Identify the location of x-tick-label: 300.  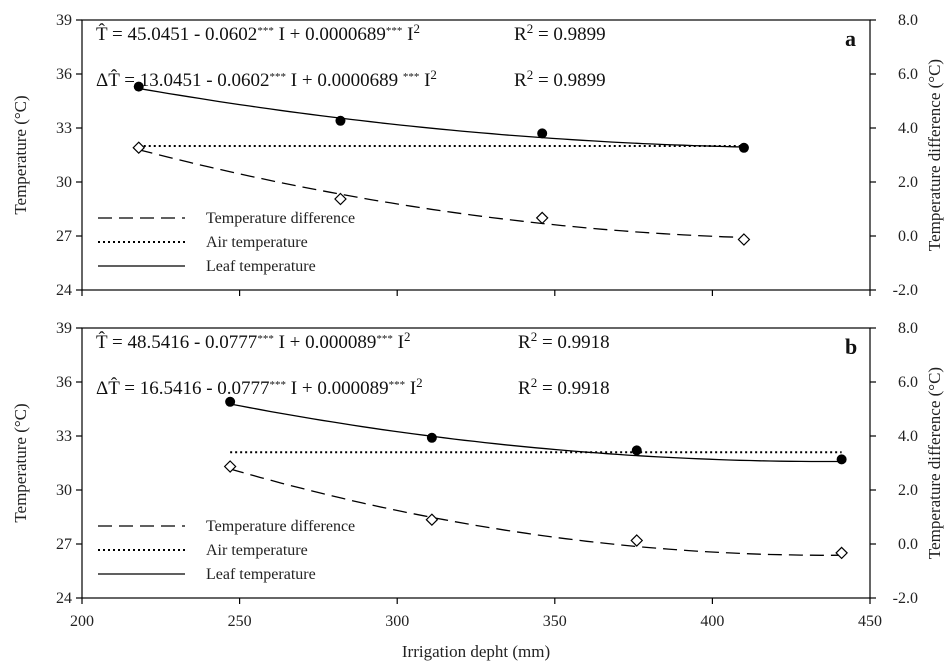
(397, 621).